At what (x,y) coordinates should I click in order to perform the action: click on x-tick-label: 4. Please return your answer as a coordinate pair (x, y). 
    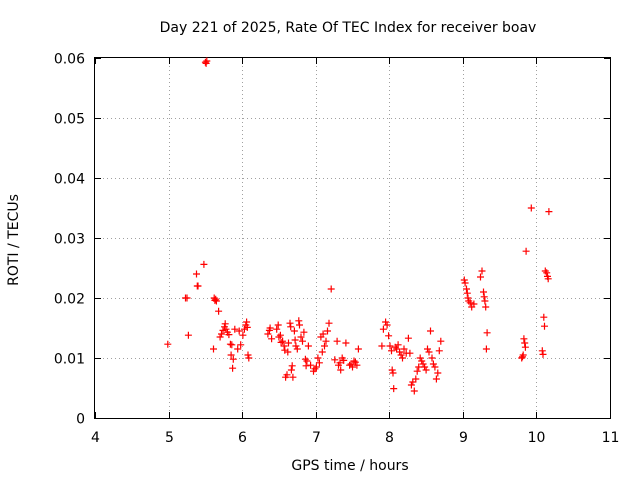
    Looking at the image, I should click on (95, 438).